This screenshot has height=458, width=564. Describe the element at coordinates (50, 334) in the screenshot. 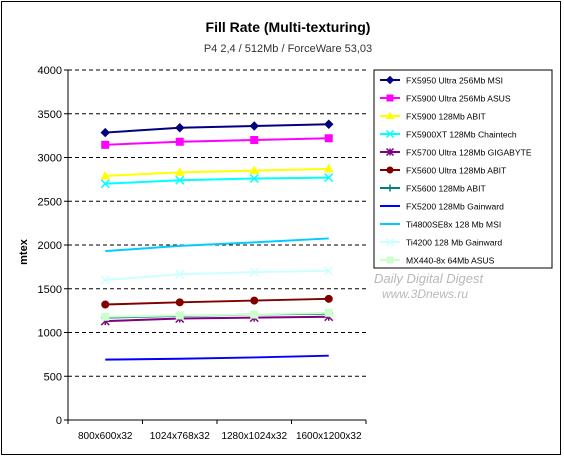

I see `y-tick-label: 1000` at that location.